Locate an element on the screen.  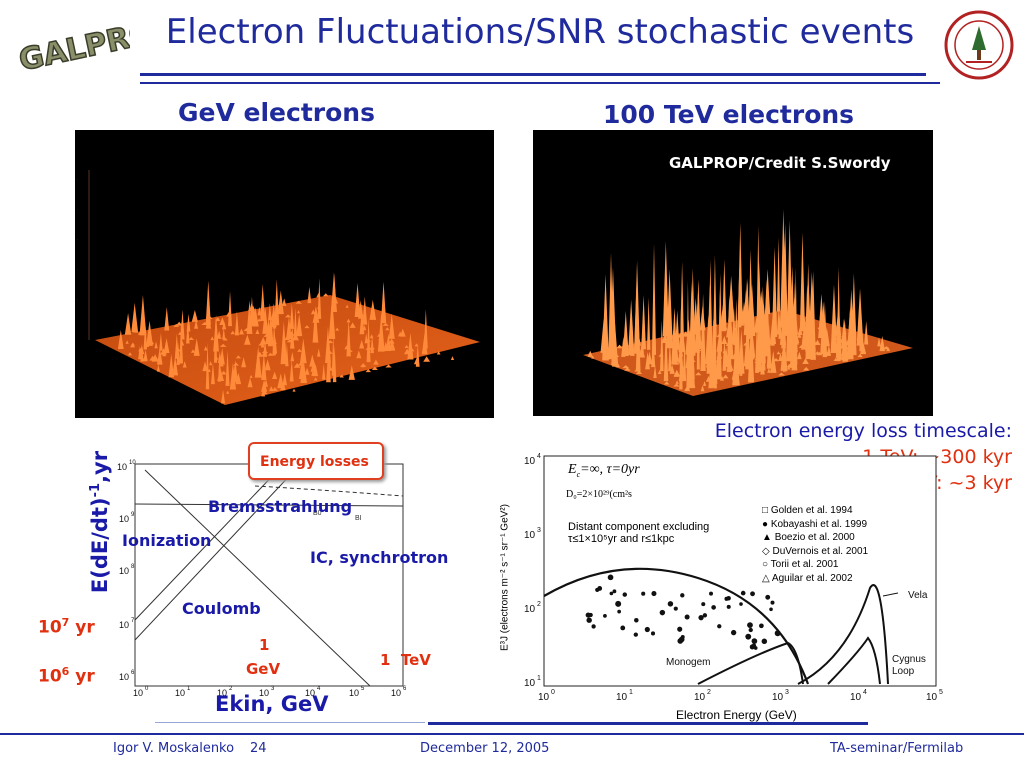
svg-text: 3 is located at coordinates (273, 689).